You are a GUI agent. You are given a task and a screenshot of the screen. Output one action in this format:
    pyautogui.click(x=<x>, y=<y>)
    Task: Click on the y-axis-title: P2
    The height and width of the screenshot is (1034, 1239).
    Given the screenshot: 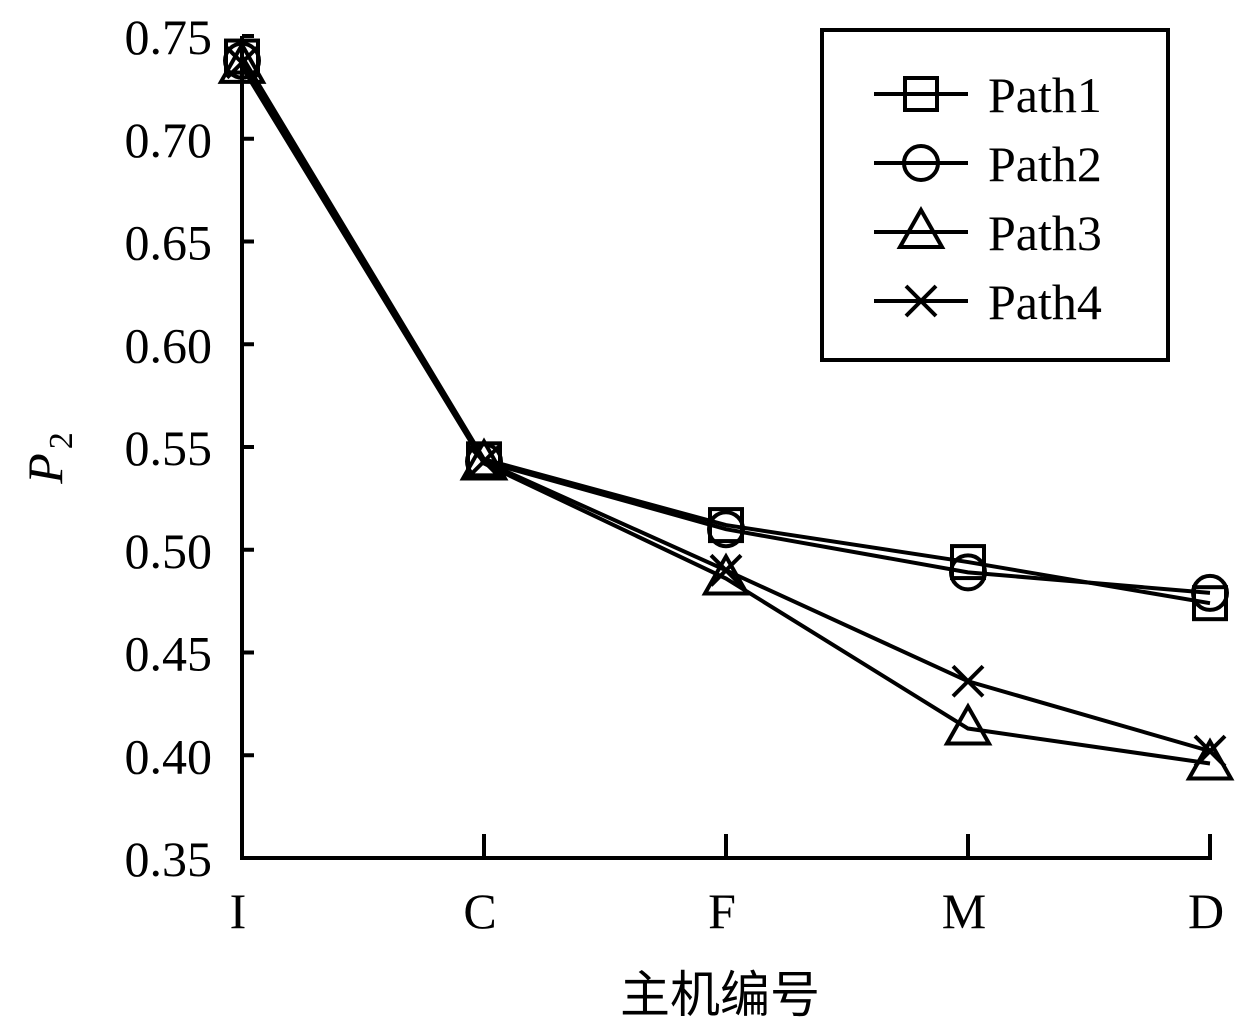 What is the action you would take?
    pyautogui.click(x=48, y=458)
    